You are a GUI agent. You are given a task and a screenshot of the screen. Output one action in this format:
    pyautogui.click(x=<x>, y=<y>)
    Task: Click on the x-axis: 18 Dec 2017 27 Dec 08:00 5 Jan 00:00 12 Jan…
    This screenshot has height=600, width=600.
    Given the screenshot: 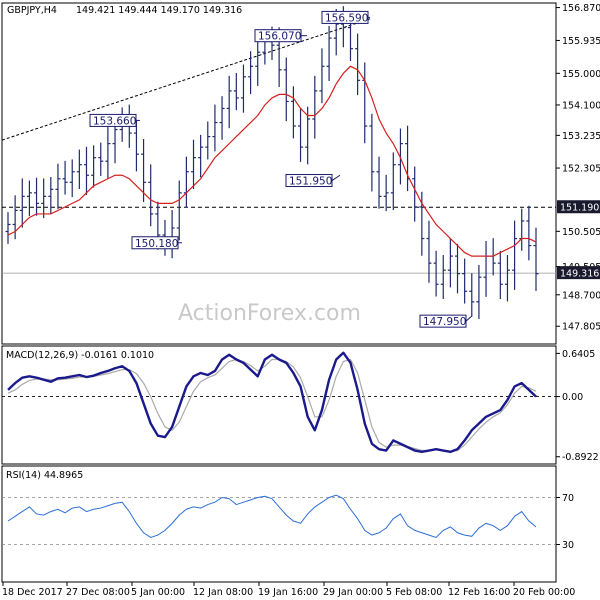 What is the action you would take?
    pyautogui.click(x=288, y=590)
    